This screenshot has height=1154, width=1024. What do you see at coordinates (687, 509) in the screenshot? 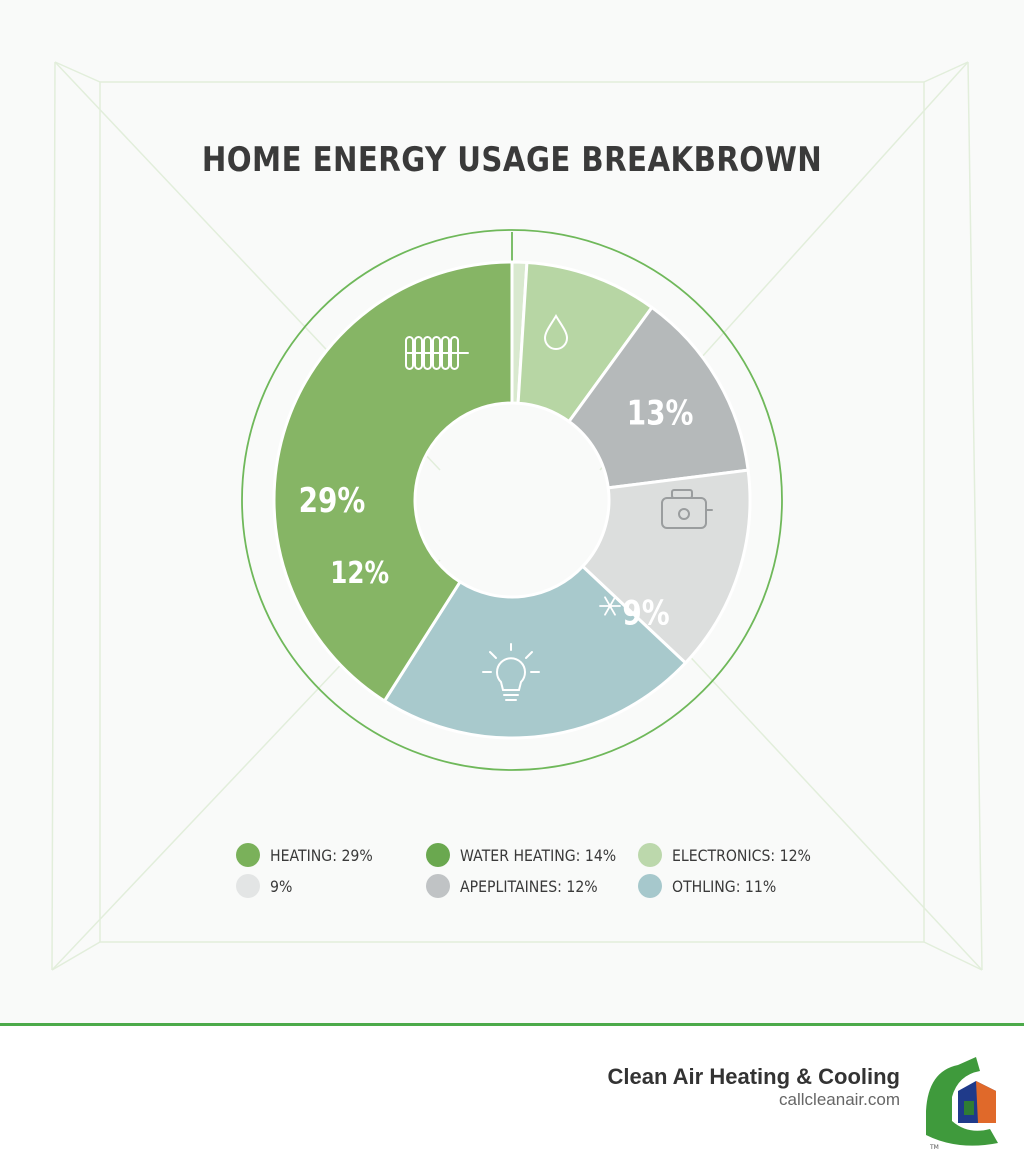
I see `toaster-icon` at bounding box center [687, 509].